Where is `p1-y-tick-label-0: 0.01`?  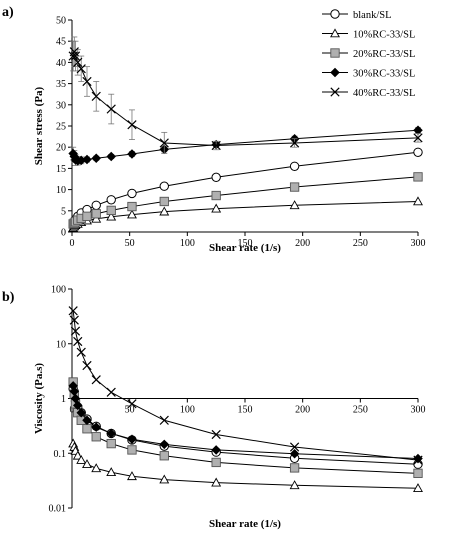 p1-y-tick-label-0: 0.01 is located at coordinates (58, 509).